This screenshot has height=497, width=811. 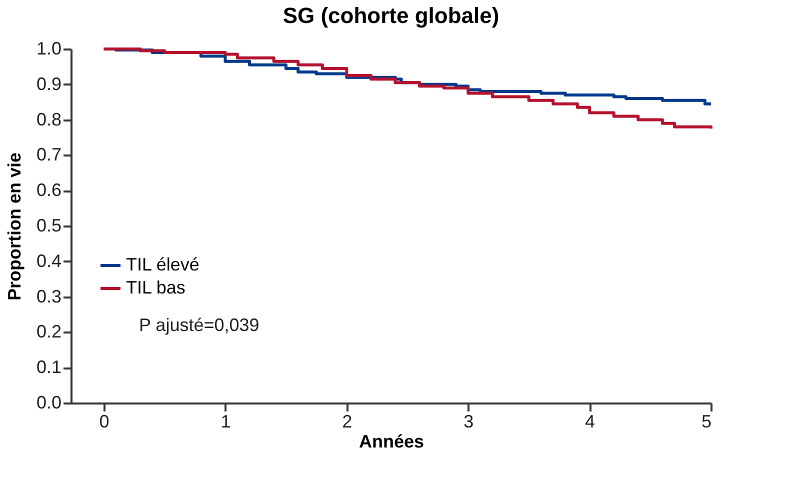 What do you see at coordinates (706, 422) in the screenshot?
I see `x-tick-label: 5` at bounding box center [706, 422].